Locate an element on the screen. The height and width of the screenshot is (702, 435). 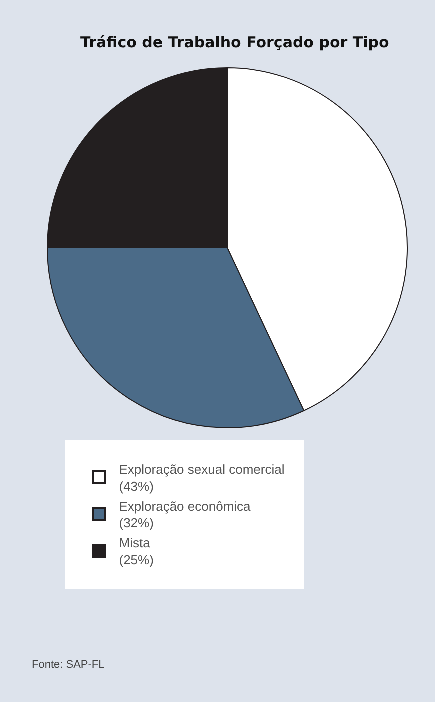
source-note: Fonte: SAP-FL is located at coordinates (68, 665).